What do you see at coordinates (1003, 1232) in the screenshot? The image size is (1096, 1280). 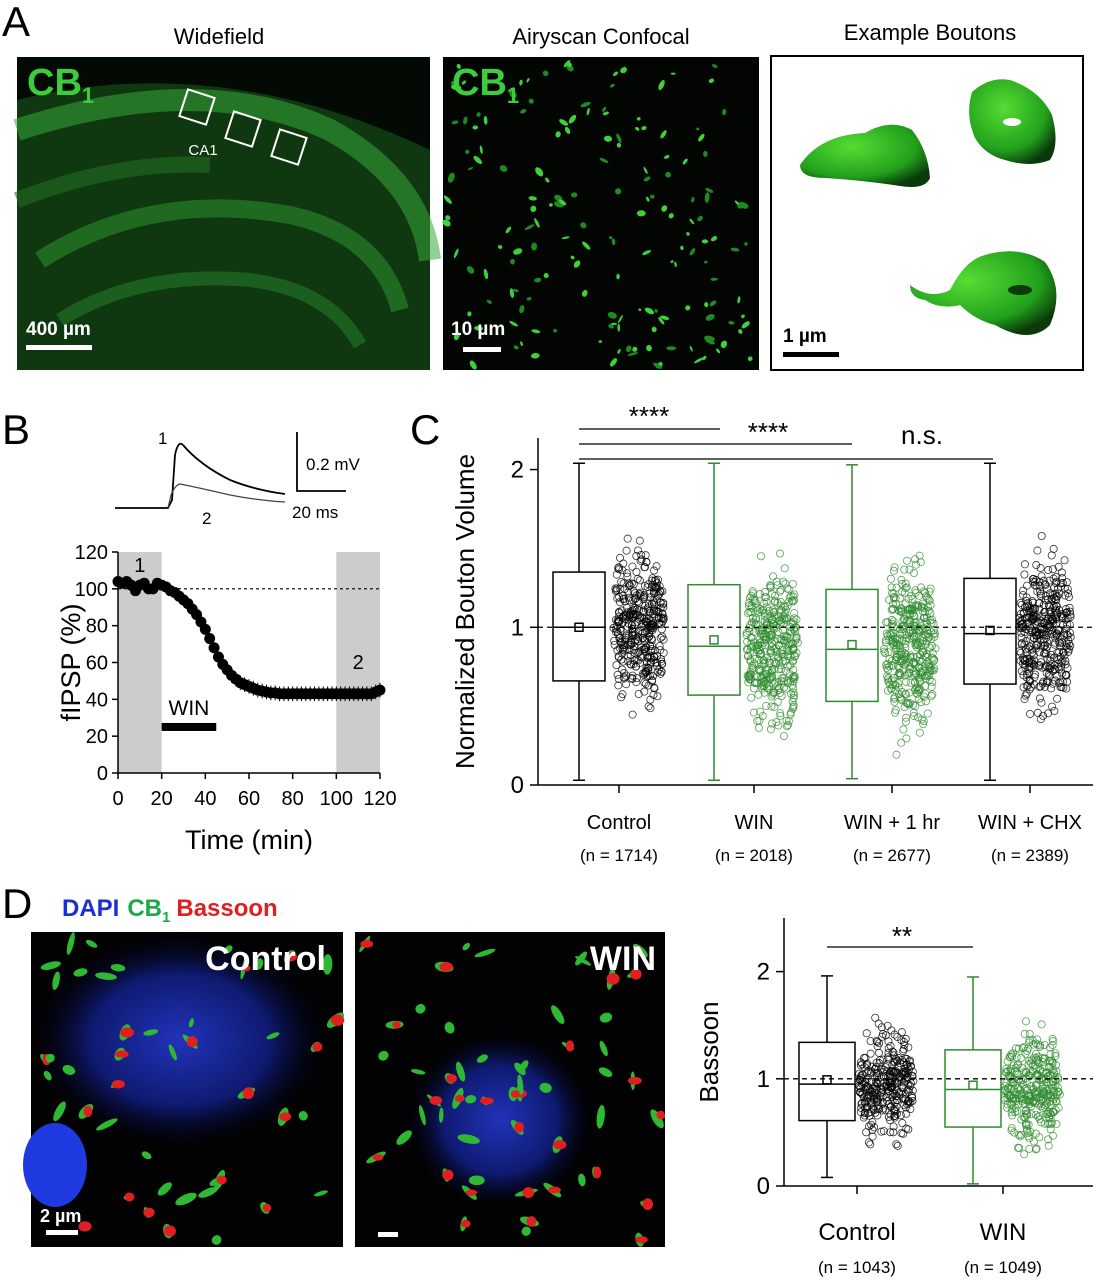 I see `x-tick-label: WIN` at bounding box center [1003, 1232].